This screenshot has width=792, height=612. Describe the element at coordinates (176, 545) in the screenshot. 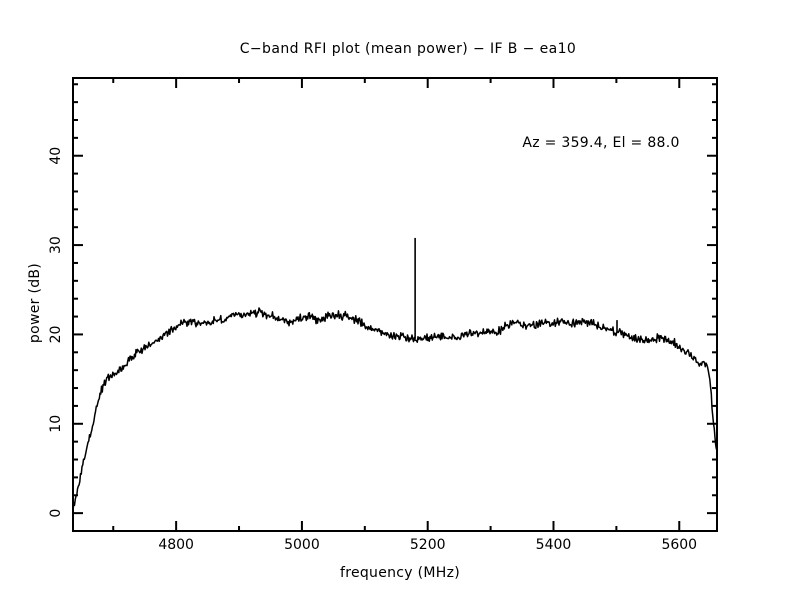

I see `x-tick-label: 4800` at that location.